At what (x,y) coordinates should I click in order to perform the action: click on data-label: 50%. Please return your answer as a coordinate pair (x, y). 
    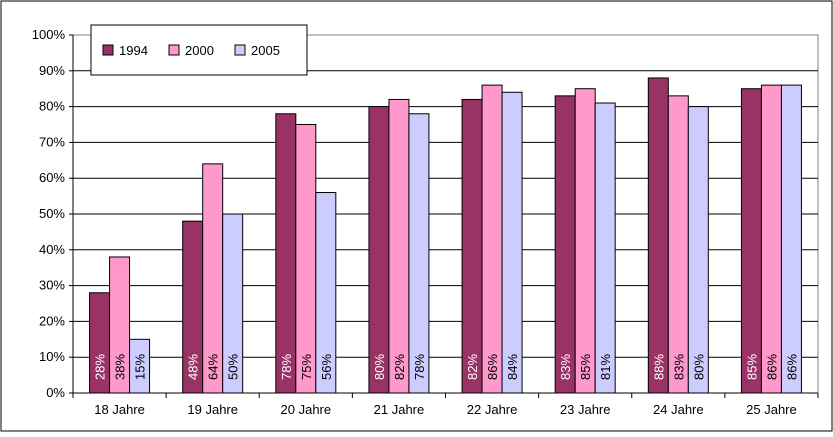
    Looking at the image, I should click on (233, 367).